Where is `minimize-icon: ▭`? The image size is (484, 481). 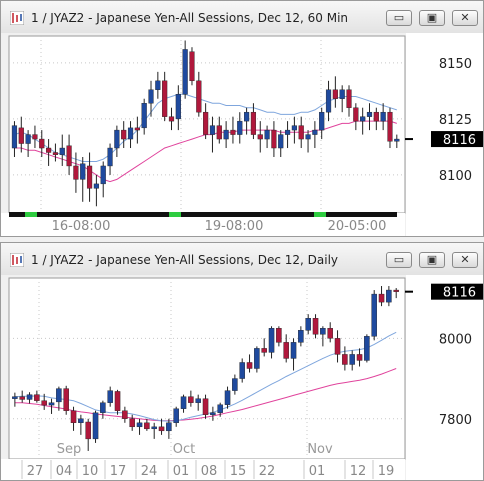 minimize-icon: ▭ is located at coordinates (399, 17).